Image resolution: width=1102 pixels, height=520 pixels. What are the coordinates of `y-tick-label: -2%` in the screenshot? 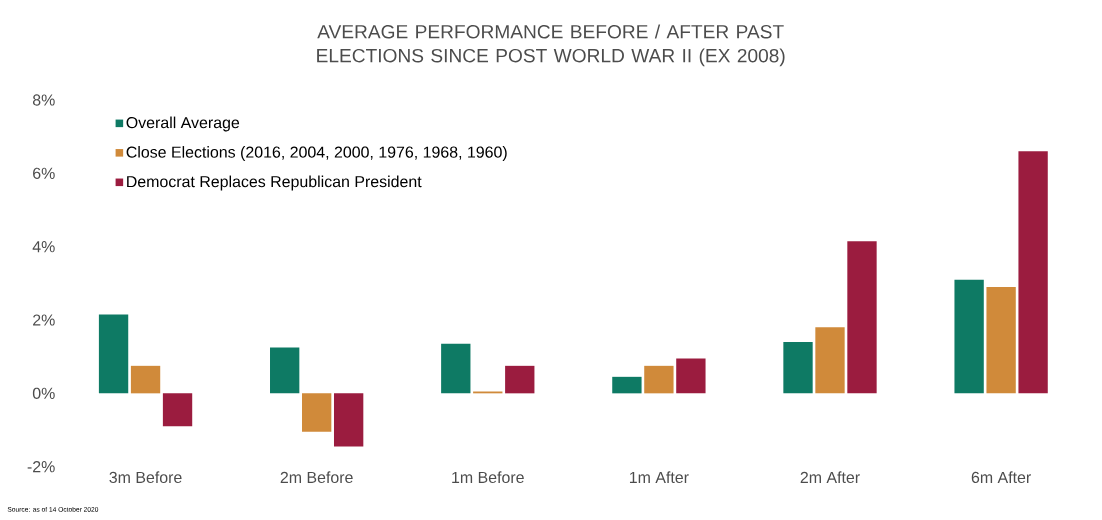 It's located at (41, 467).